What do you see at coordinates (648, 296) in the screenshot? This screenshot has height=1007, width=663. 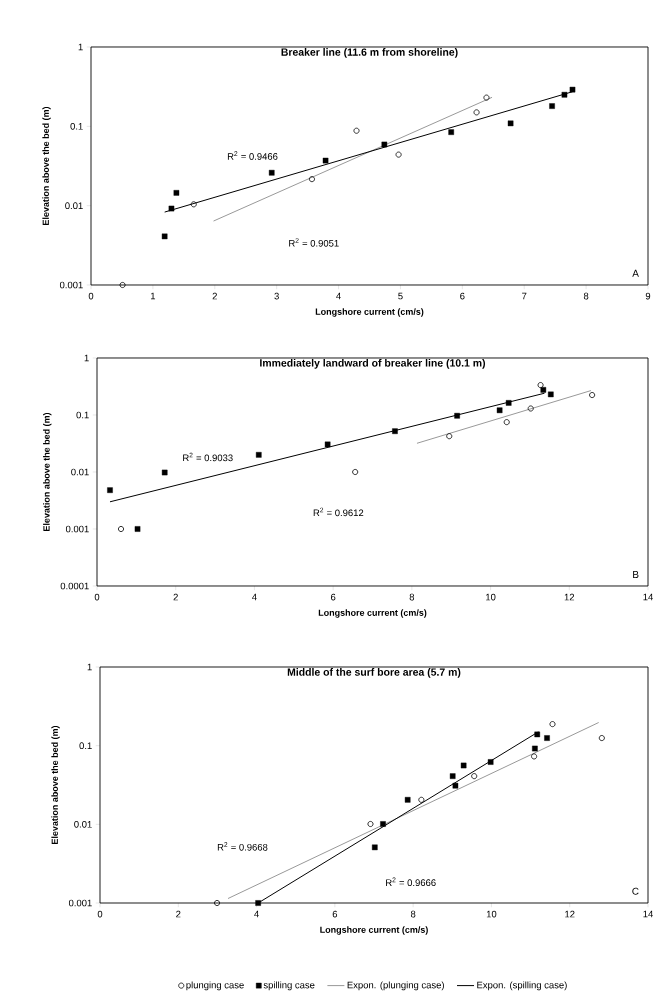 I see `x-tick-label: 9` at bounding box center [648, 296].